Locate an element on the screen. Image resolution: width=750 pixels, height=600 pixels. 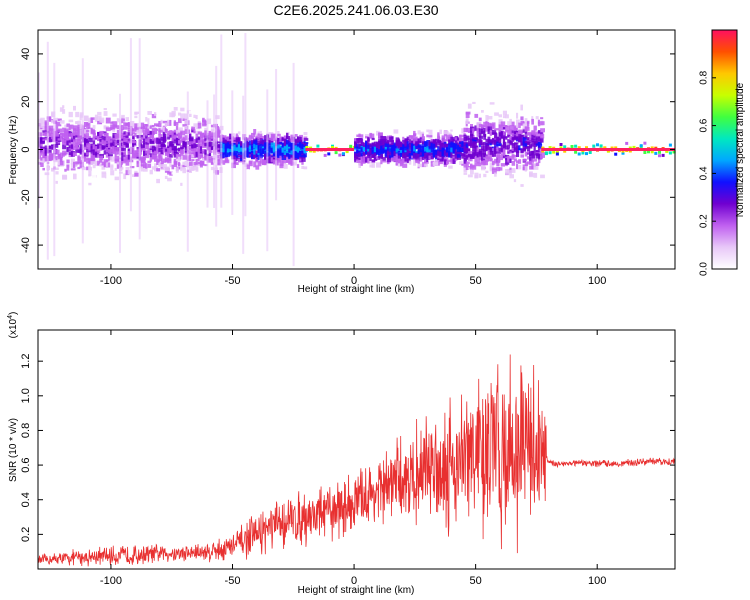
colorbar-tick-label: 0.4 is located at coordinates (704, 173).